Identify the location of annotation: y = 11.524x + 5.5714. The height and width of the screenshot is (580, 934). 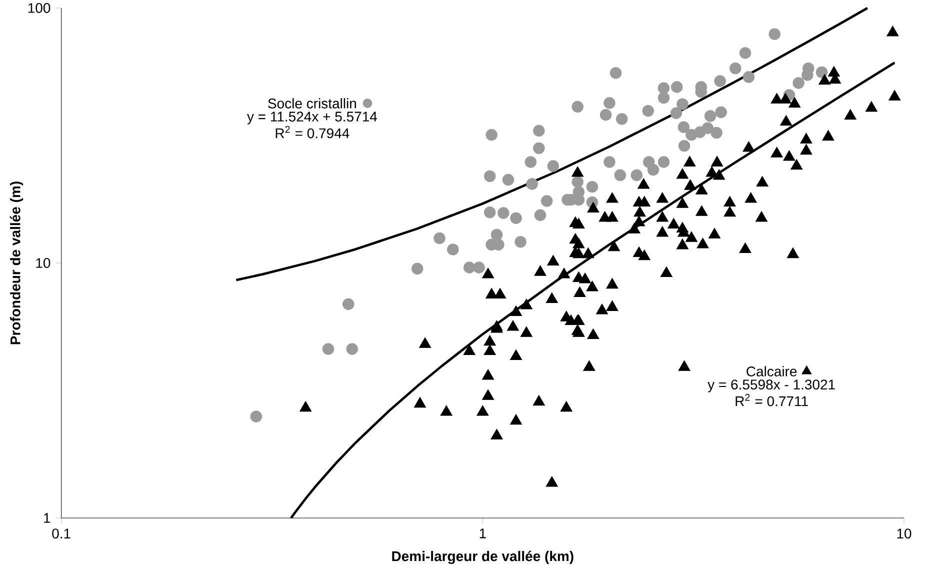
(312, 118).